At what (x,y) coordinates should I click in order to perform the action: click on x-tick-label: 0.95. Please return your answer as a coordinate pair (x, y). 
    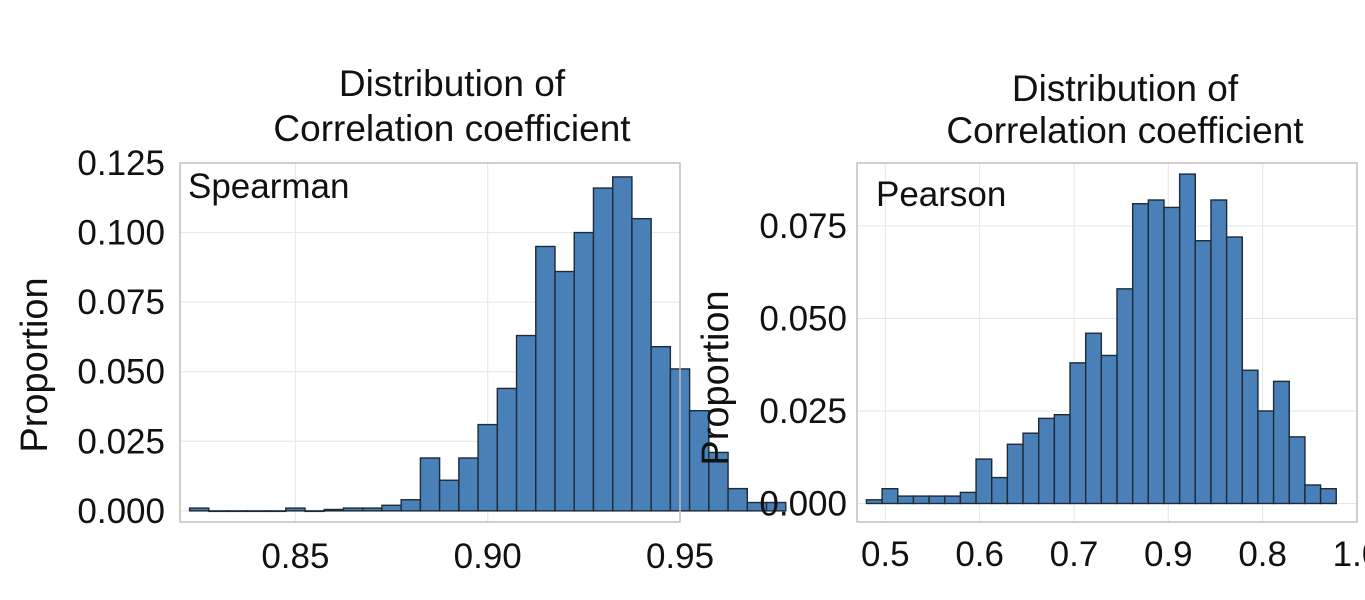
    Looking at the image, I should click on (680, 556).